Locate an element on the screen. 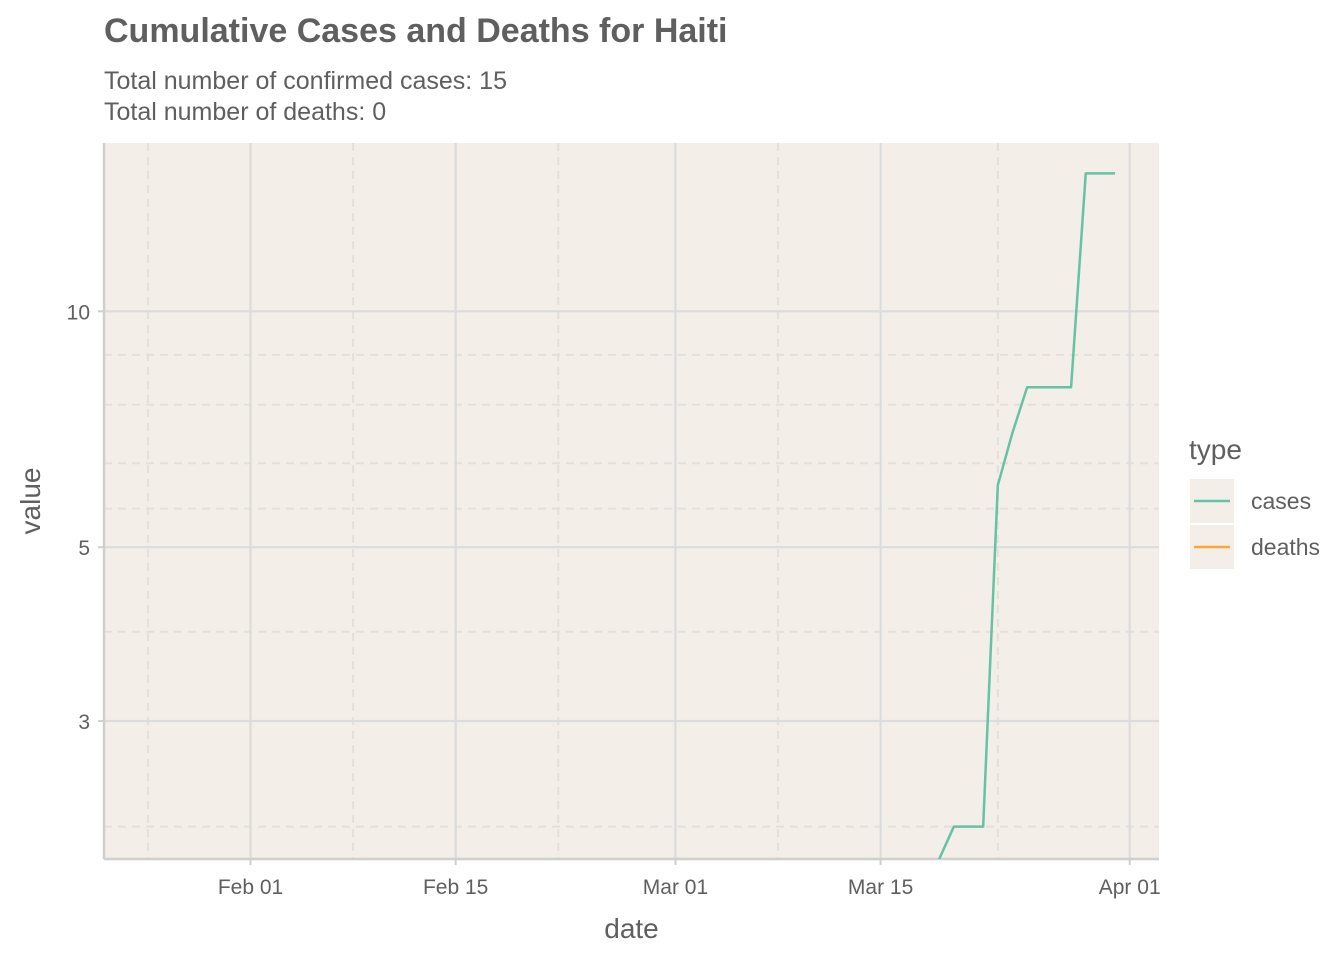 This screenshot has height=960, width=1344. x-tick-label: Mar 15 is located at coordinates (880, 887).